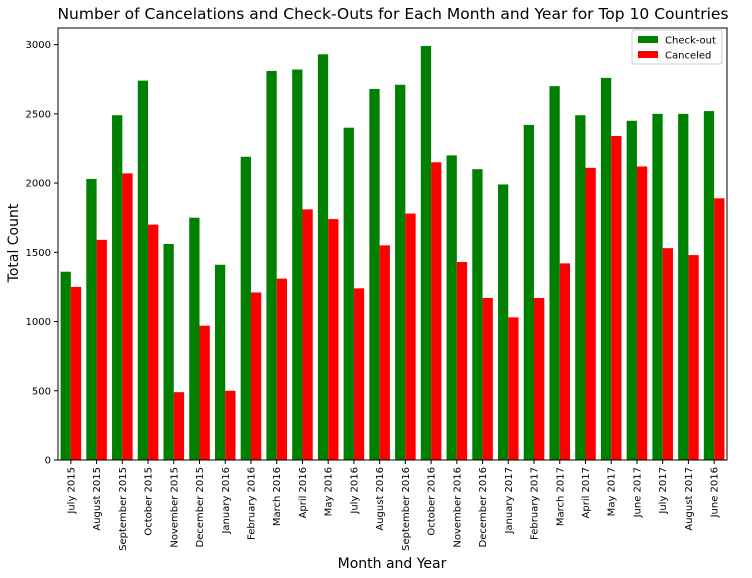  I want to click on x-tick-label-3: October 2015, so click(149, 501).